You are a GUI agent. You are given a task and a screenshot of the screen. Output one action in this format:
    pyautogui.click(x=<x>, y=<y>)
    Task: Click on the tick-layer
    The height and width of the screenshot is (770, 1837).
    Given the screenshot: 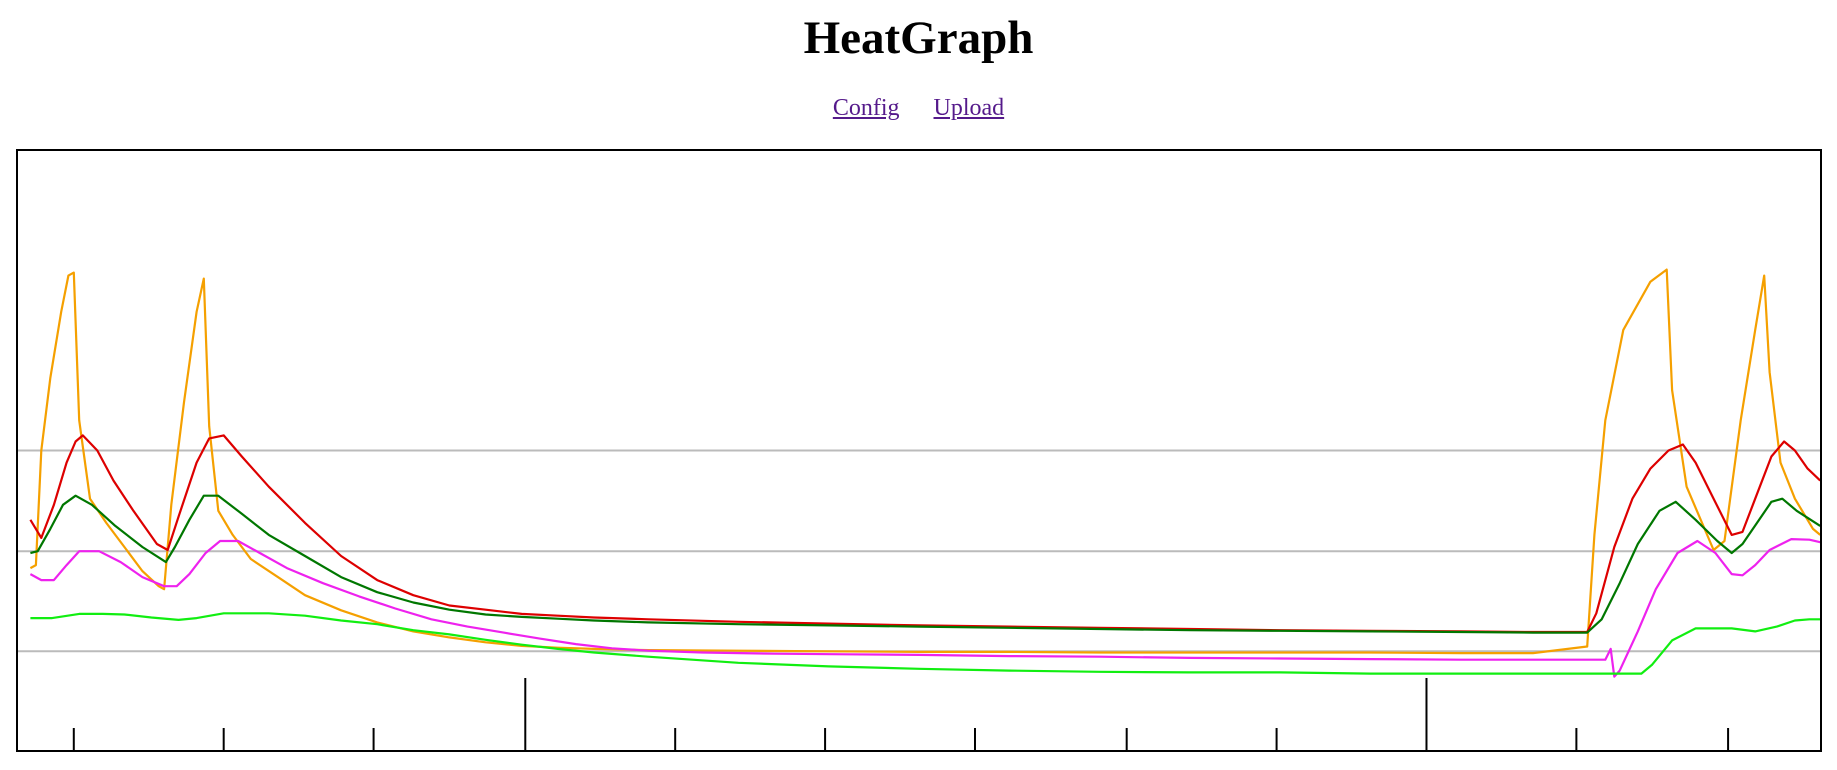 What is the action you would take?
    pyautogui.click(x=901, y=715)
    